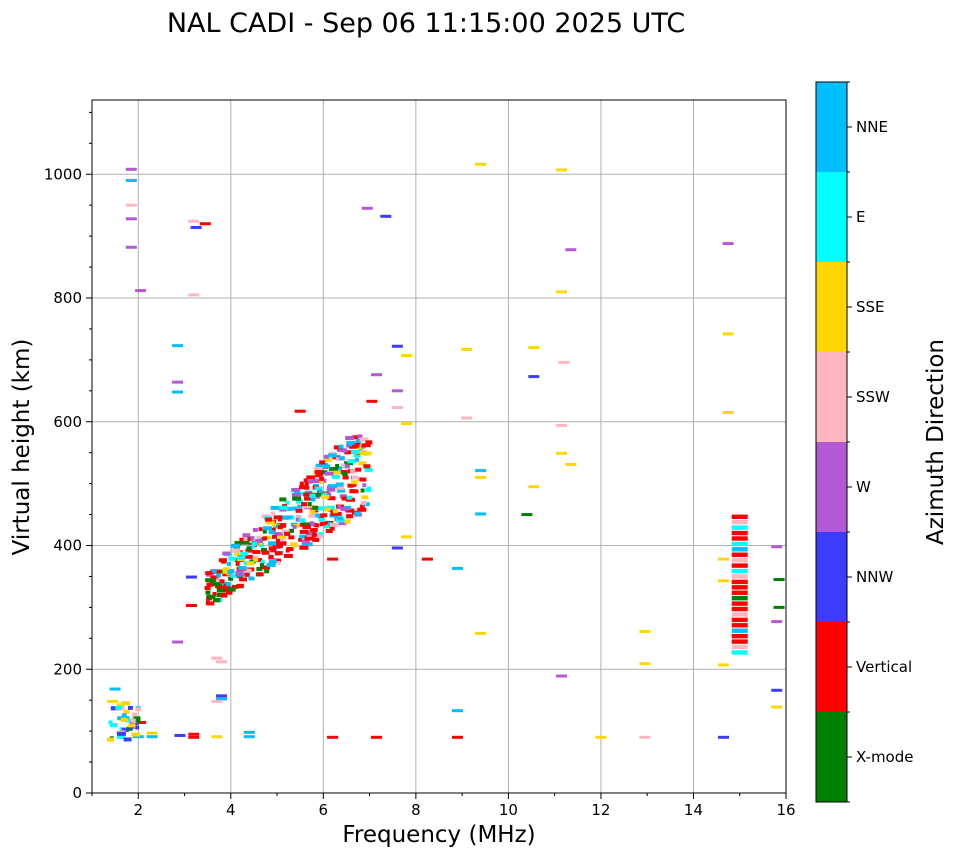 The width and height of the screenshot is (958, 857). Describe the element at coordinates (138, 810) in the screenshot. I see `x-tick-label: 2` at that location.